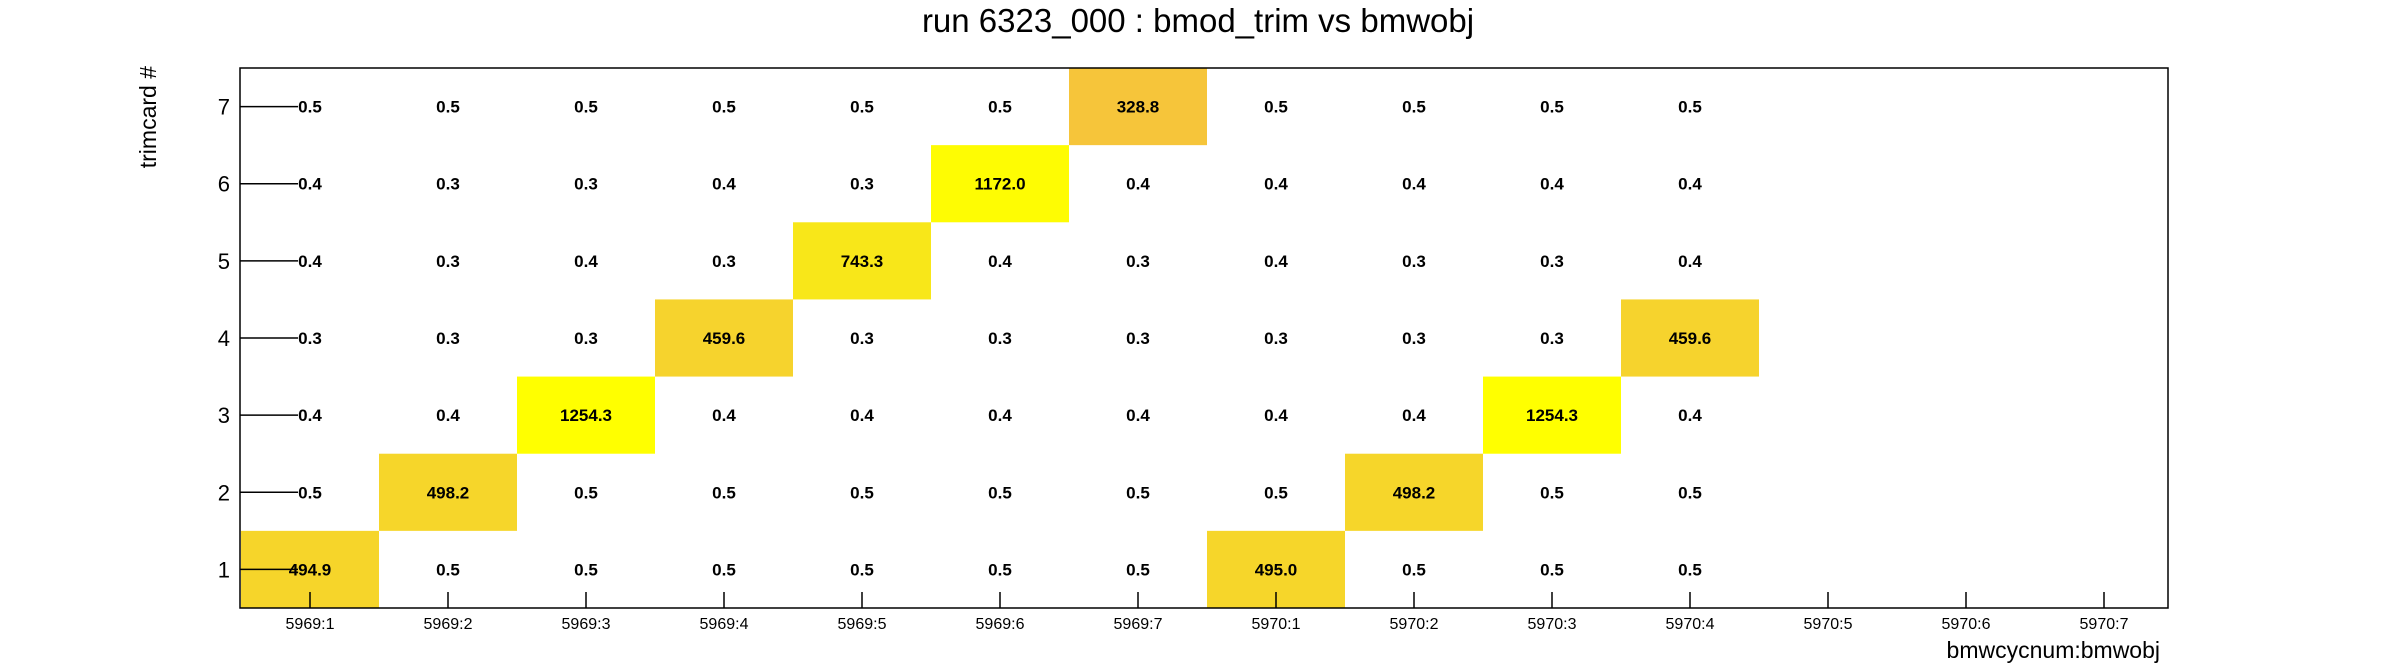  I want to click on x-tick-label: 5969:5, so click(862, 624).